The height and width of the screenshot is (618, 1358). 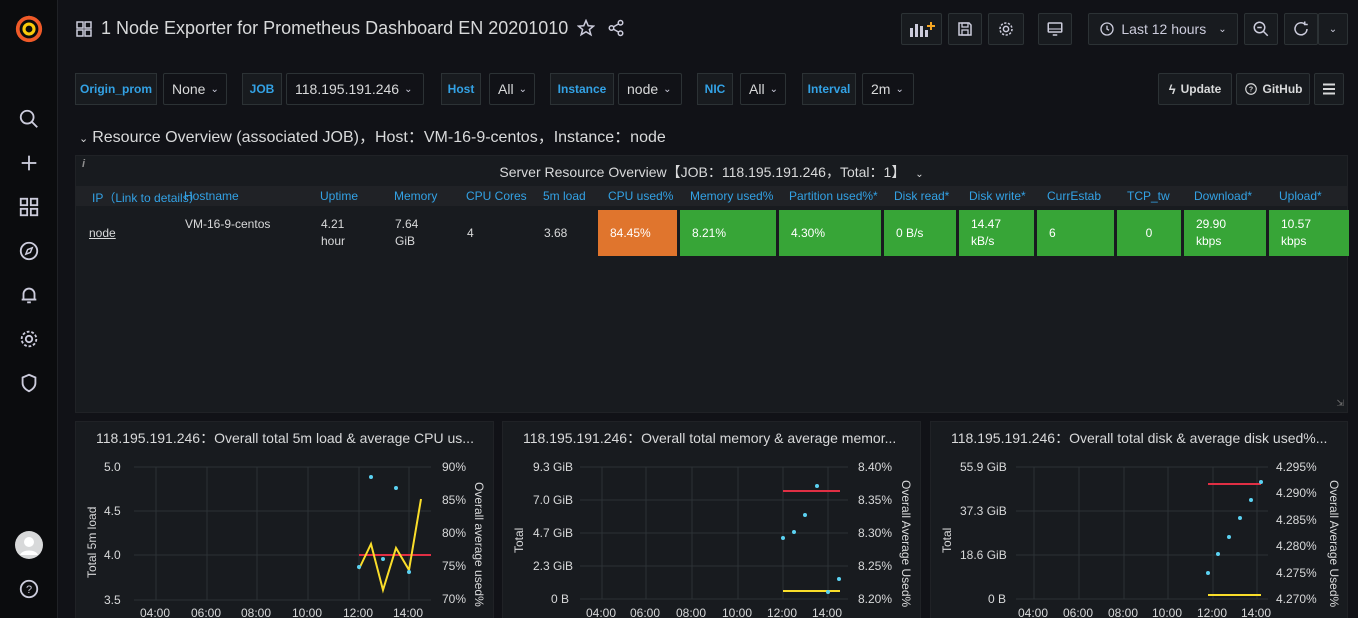 I want to click on var-value: None, so click(x=189, y=89).